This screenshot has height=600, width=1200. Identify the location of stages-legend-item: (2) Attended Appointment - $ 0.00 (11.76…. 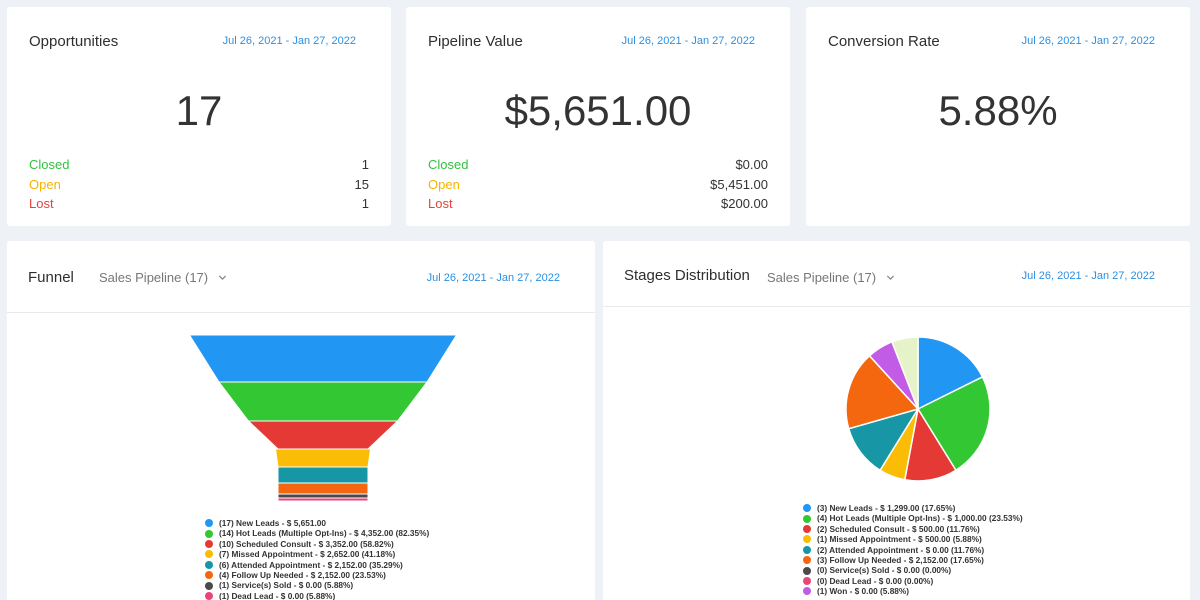
(913, 550).